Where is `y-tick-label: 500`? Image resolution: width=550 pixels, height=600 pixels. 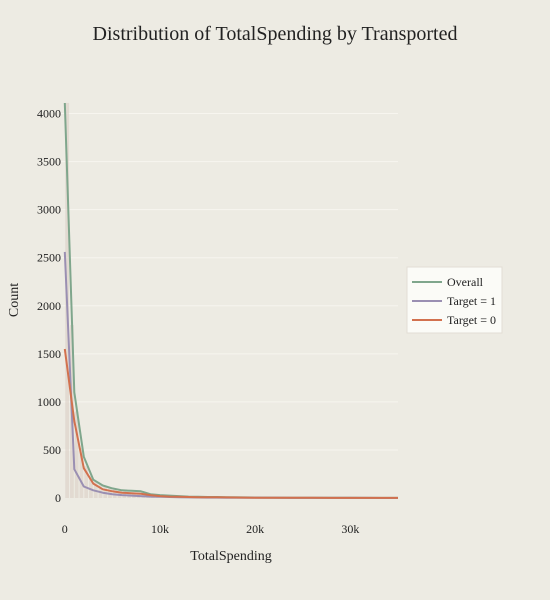
y-tick-label: 500 is located at coordinates (52, 450).